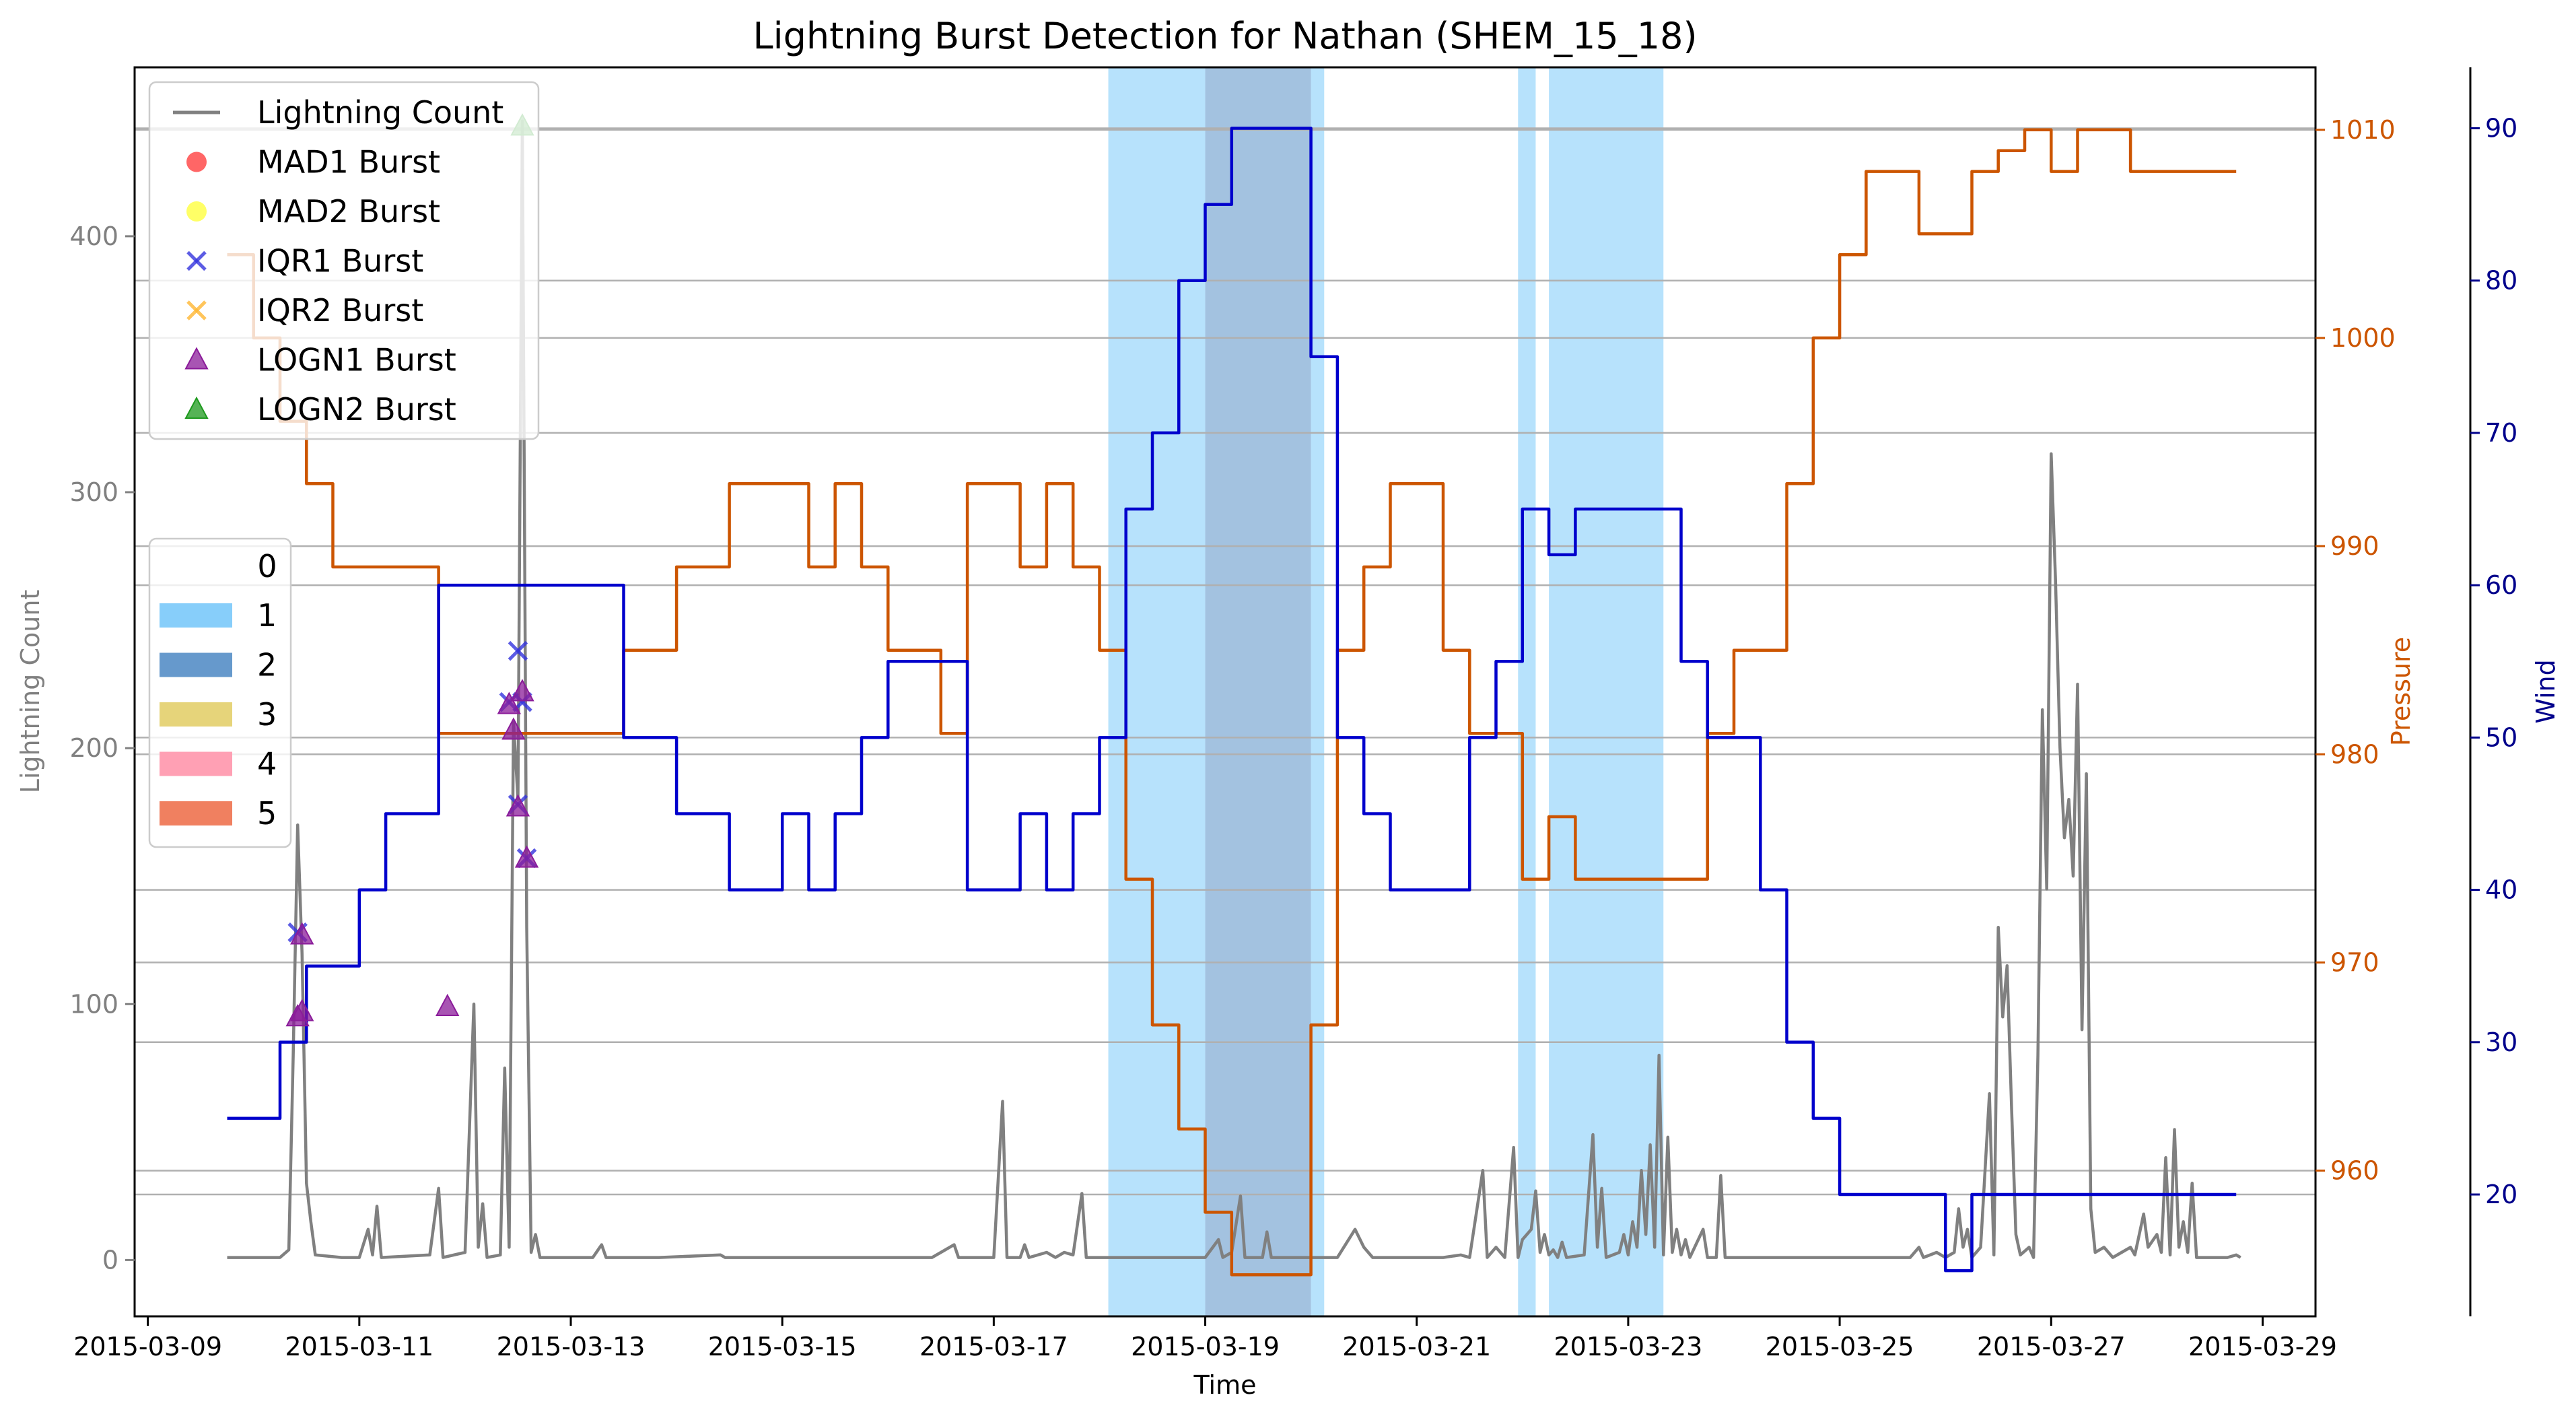 This screenshot has width=2576, height=1416. Describe the element at coordinates (348, 162) in the screenshot. I see `legend-mad1-burst-label: MAD1 Burst` at that location.